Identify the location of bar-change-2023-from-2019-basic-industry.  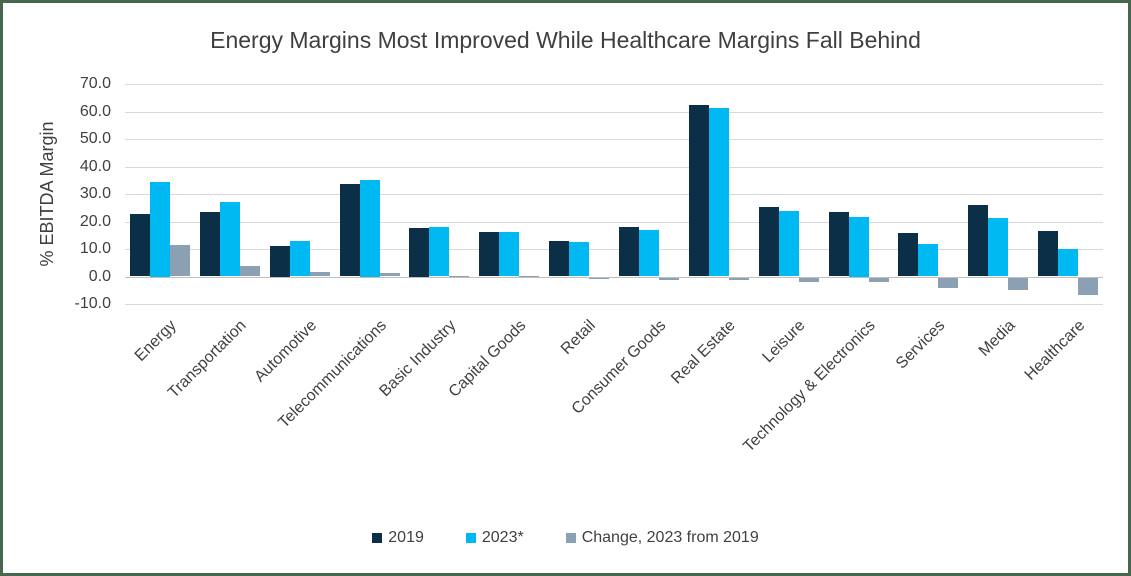
(459, 276).